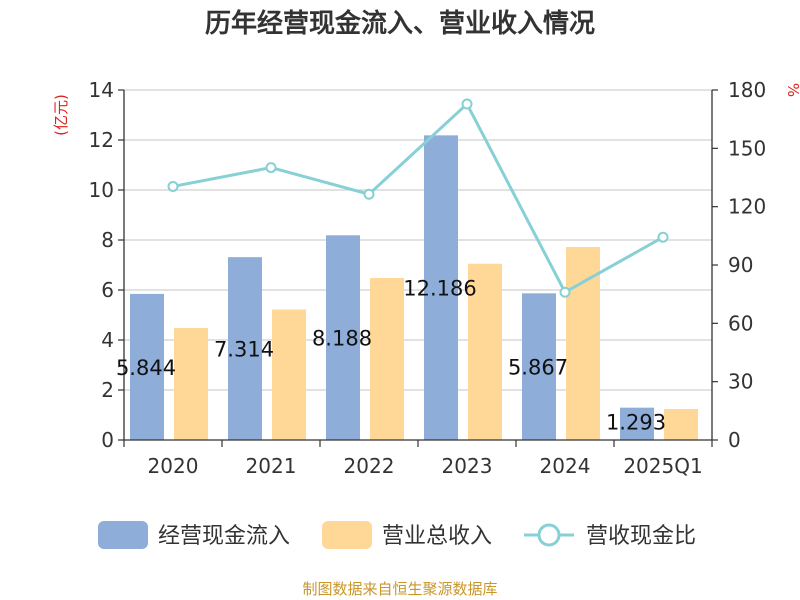 Image resolution: width=800 pixels, height=600 pixels. I want to click on right-tick-label: 180, so click(747, 90).